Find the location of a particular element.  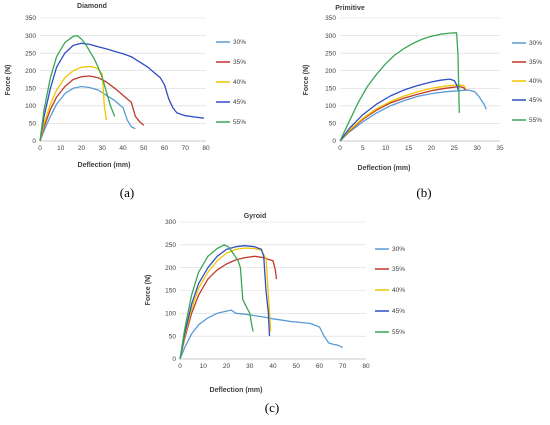

x-tick-label: 25 is located at coordinates (455, 148).